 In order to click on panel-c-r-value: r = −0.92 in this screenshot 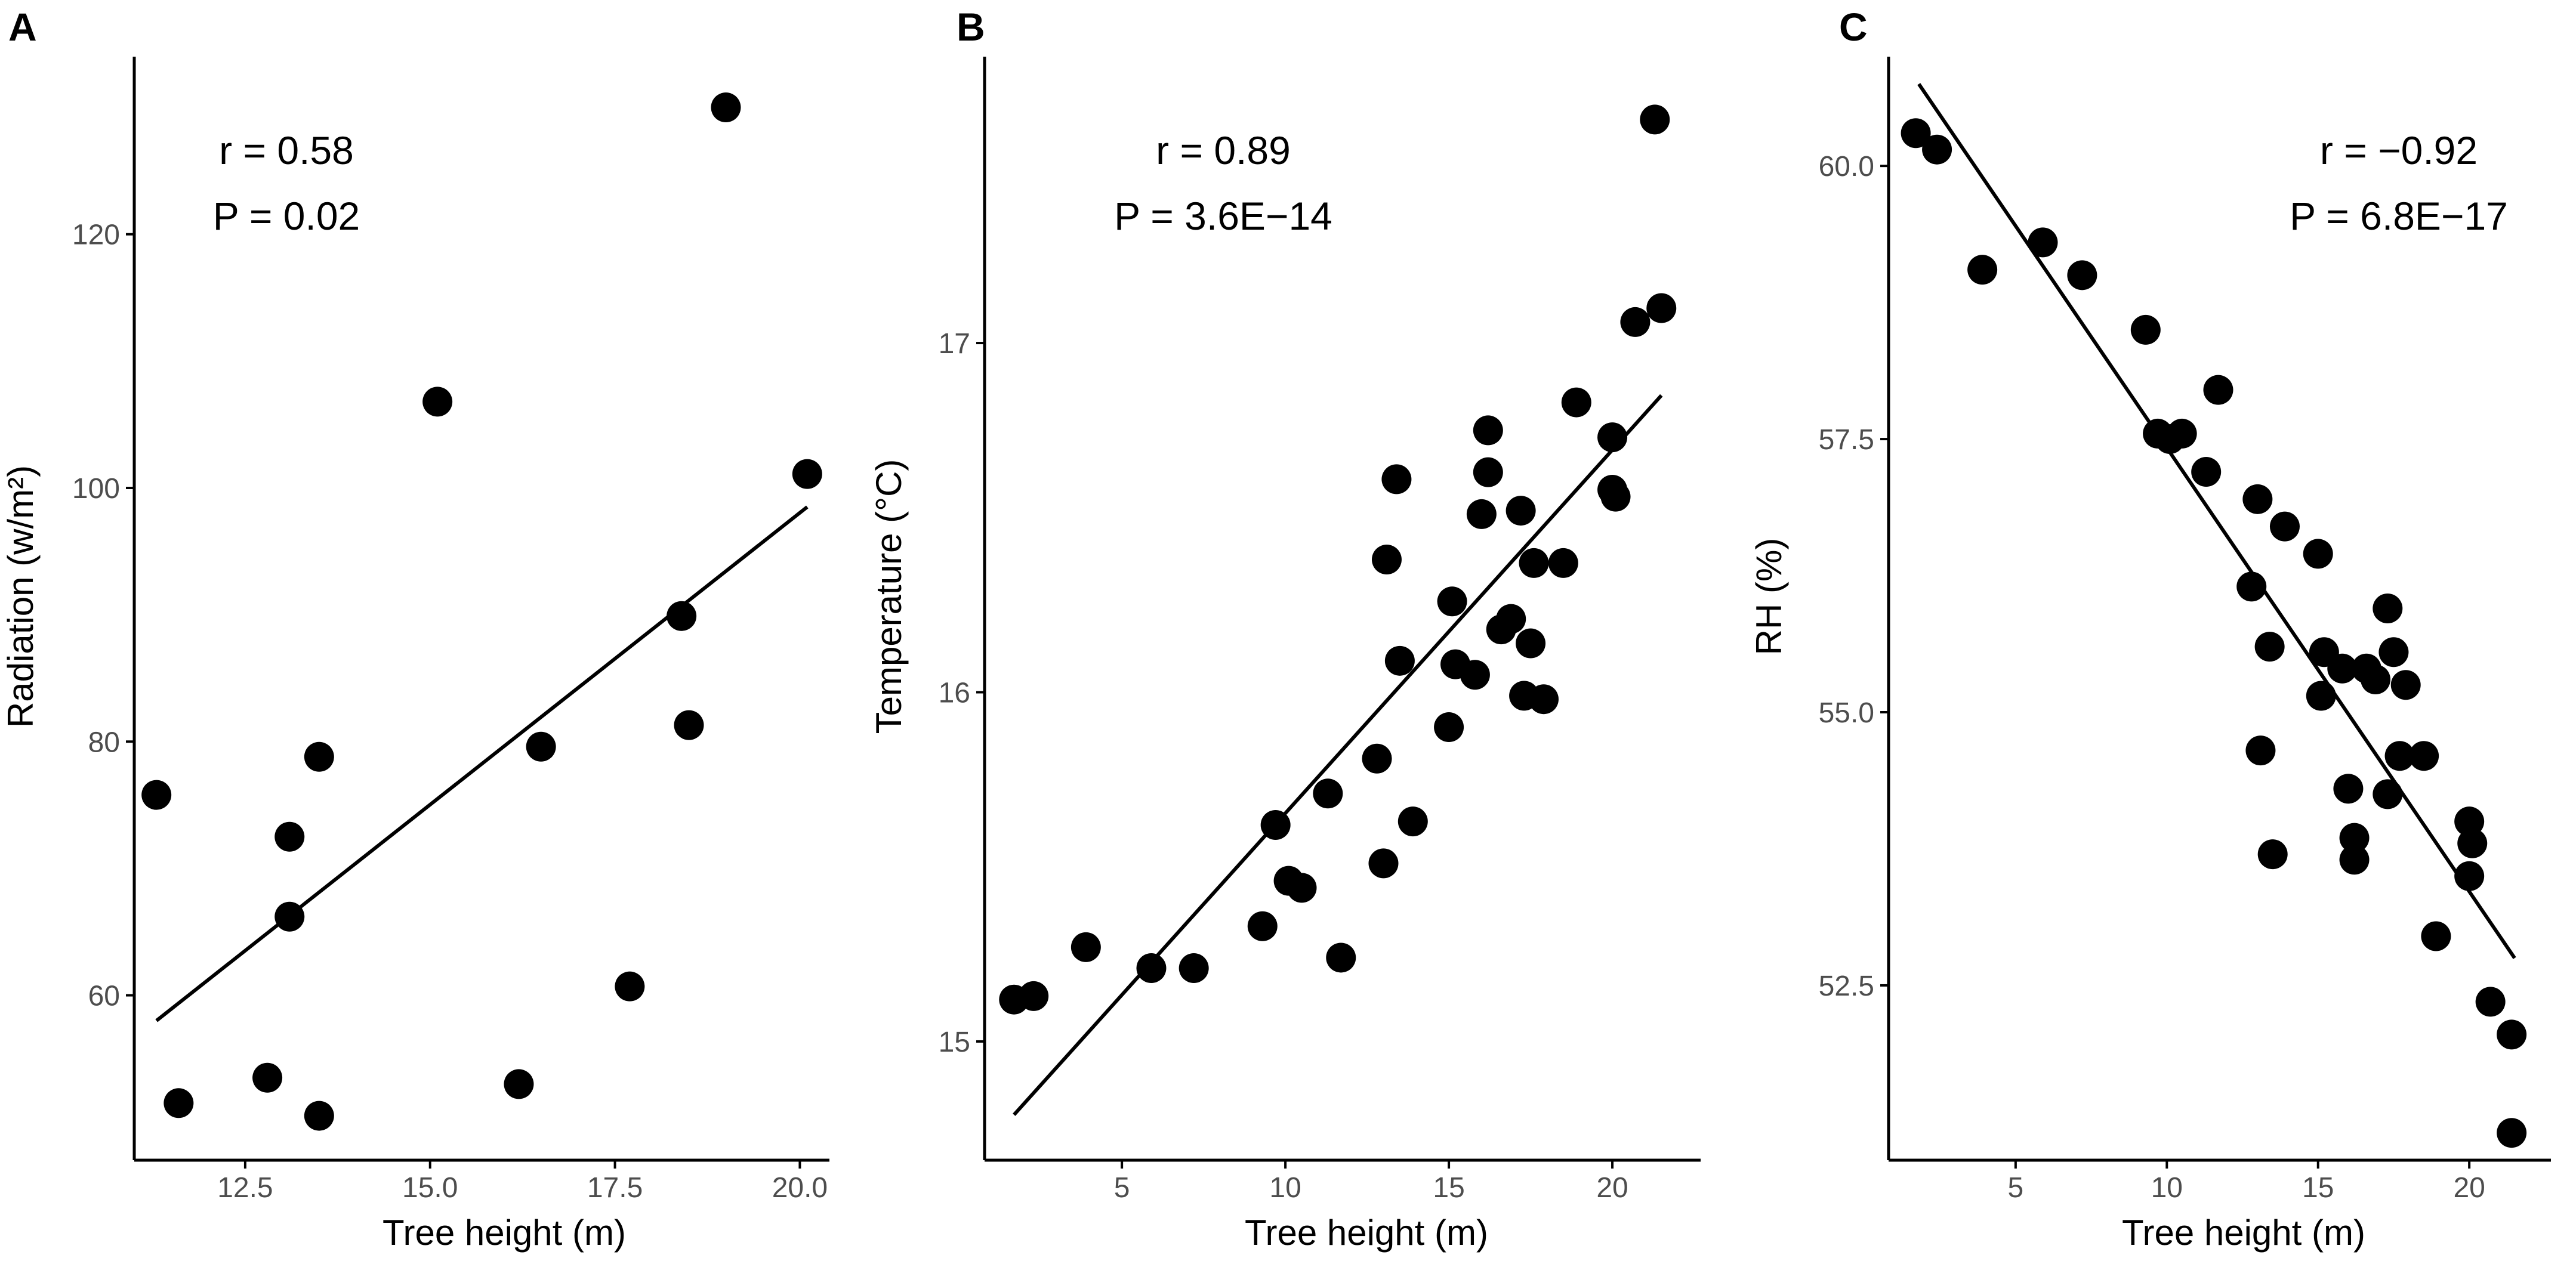, I will do `click(2399, 150)`.